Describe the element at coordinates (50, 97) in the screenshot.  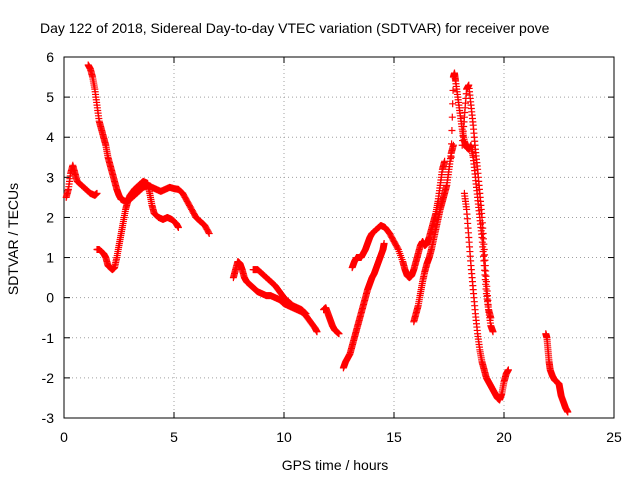
I see `y-tick-label: 5` at that location.